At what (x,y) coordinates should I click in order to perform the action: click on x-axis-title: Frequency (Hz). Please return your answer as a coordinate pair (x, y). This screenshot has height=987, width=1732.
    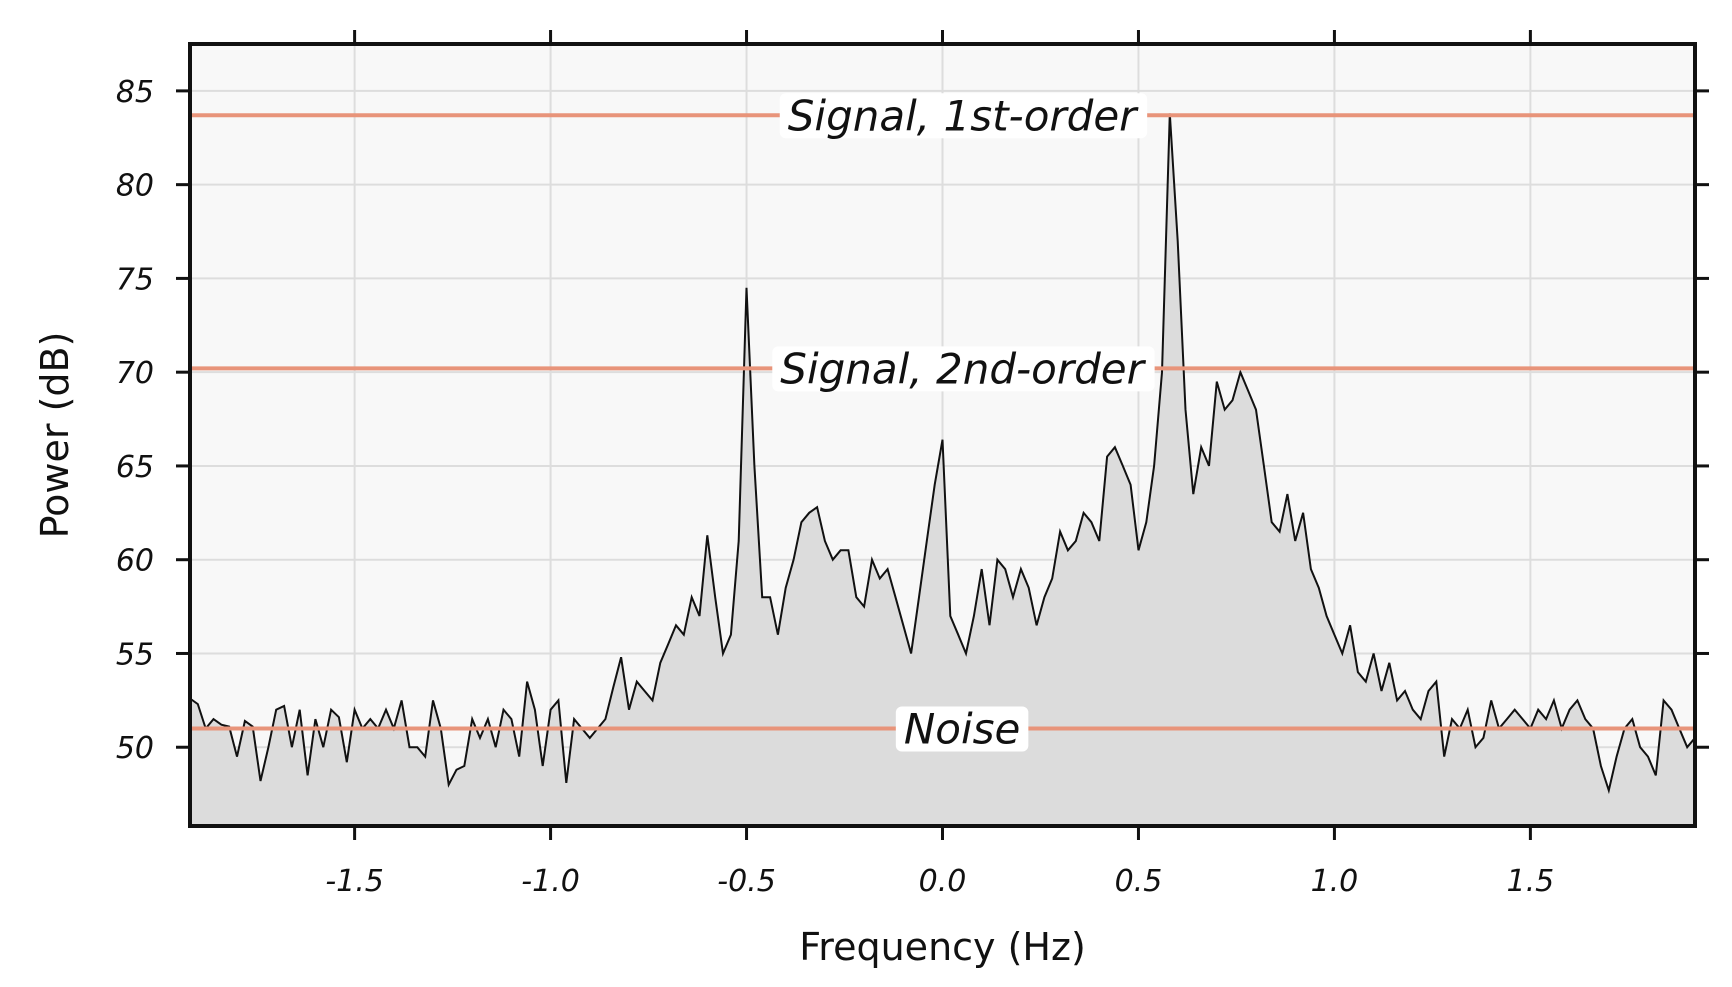
    Looking at the image, I should click on (942, 947).